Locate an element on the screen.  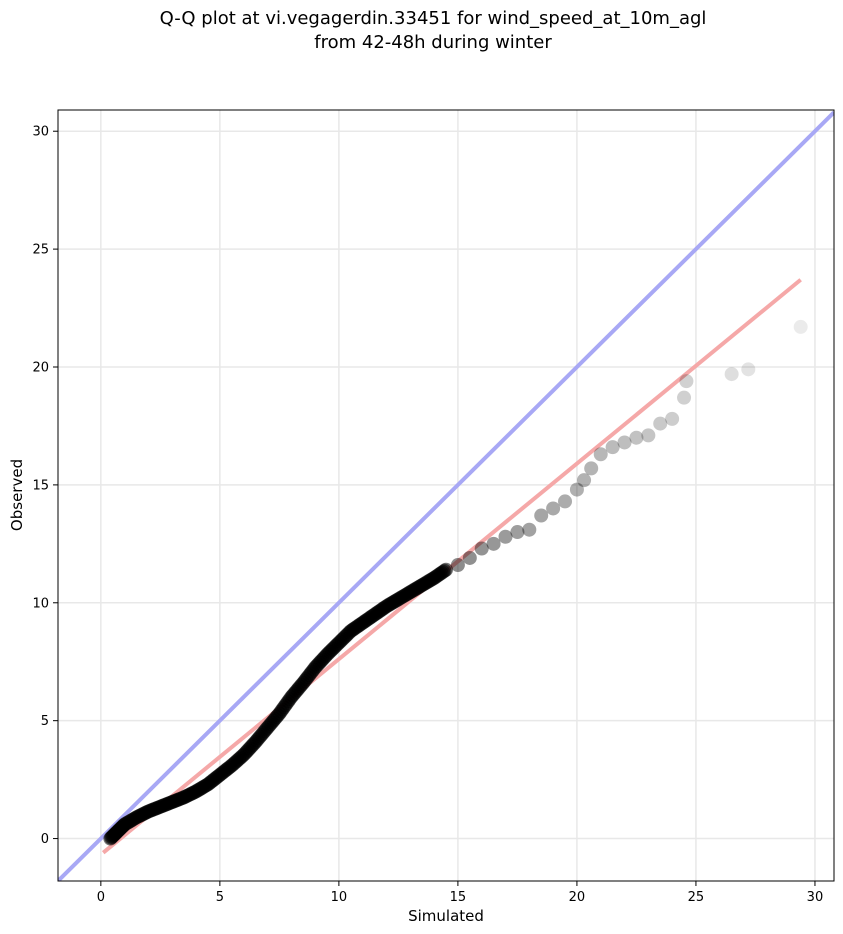
y-tick-label: 15 is located at coordinates (40, 485).